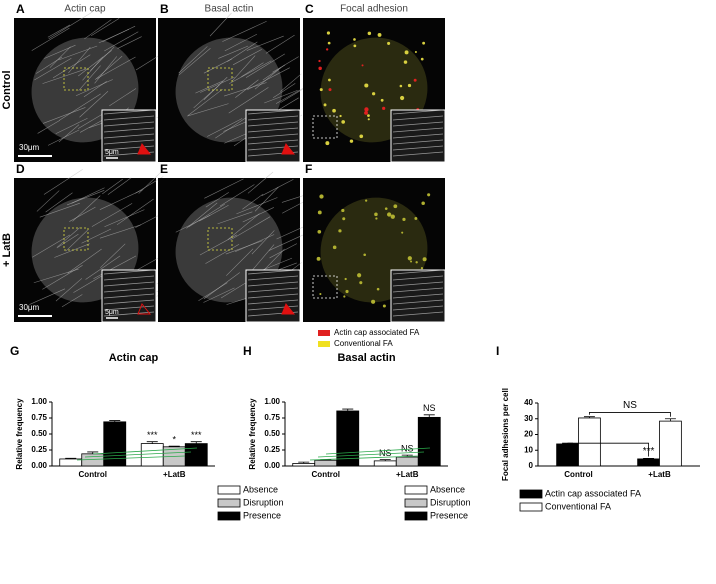 This screenshot has width=716, height=584. What do you see at coordinates (229, 9) in the screenshot?
I see `panel-title: Basal actin` at bounding box center [229, 9].